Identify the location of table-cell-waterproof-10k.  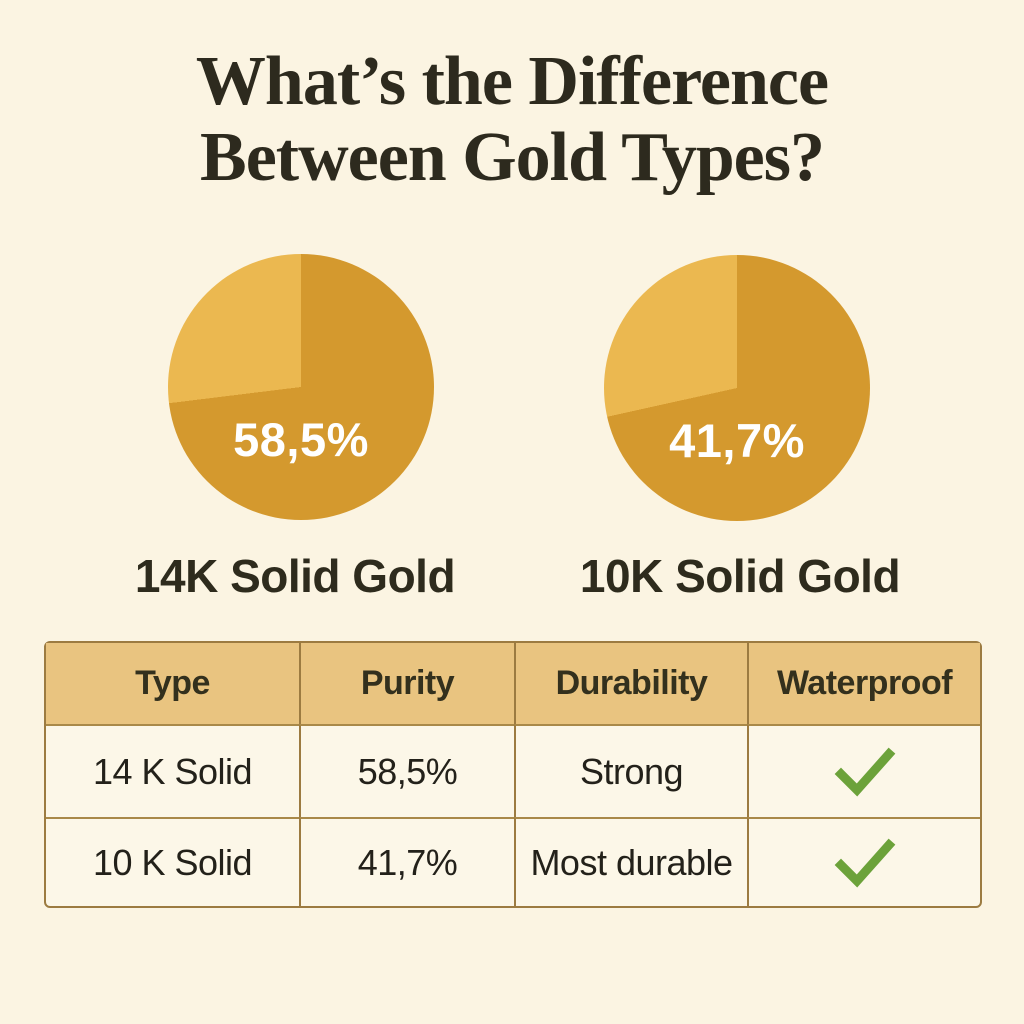
(863, 861).